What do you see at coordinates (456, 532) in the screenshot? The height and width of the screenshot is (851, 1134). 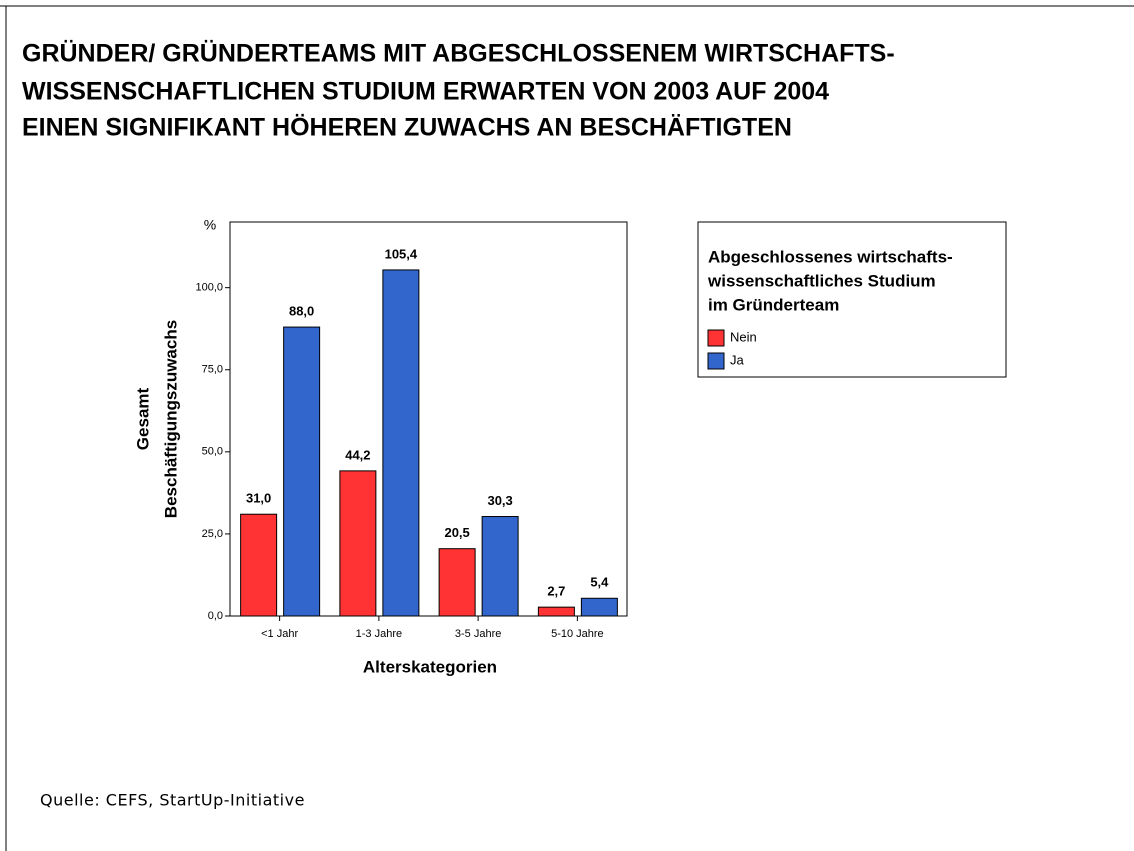 I see `value-label: 20,5` at bounding box center [456, 532].